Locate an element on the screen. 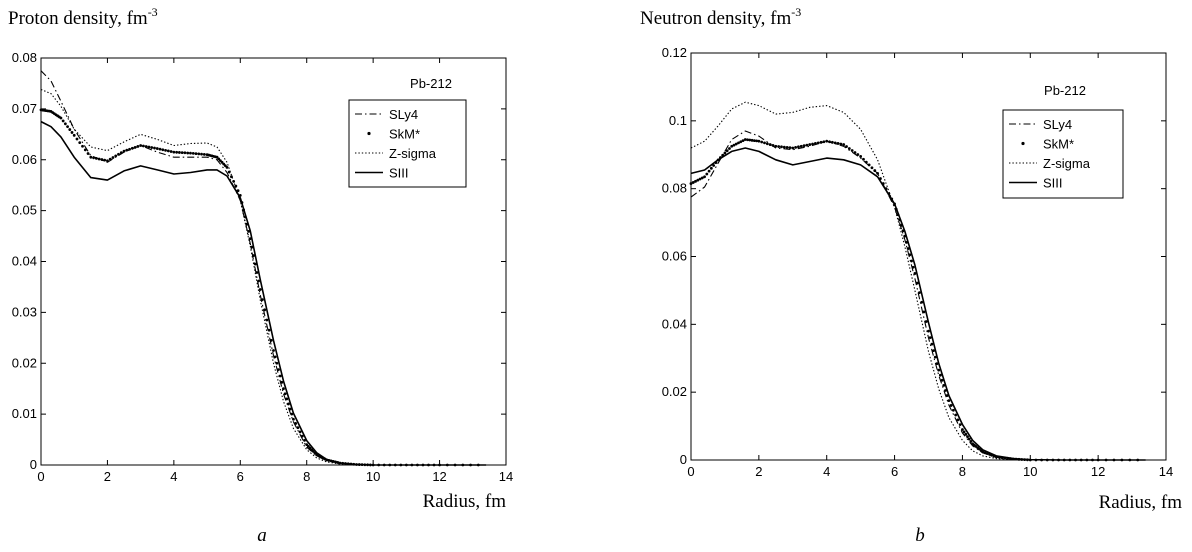 This screenshot has height=552, width=1192. legend-label: SLy4 is located at coordinates (403, 114).